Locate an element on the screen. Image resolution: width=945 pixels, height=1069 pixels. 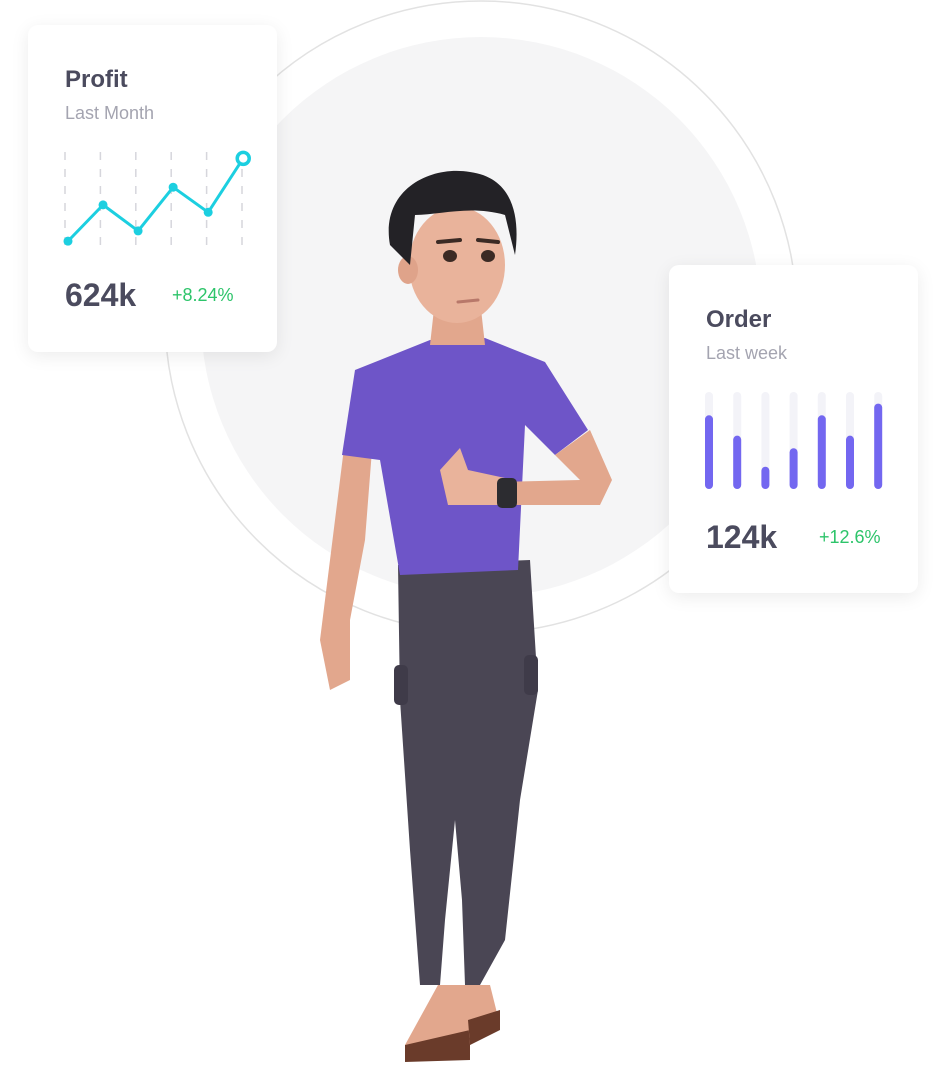
order-title: Order is located at coordinates (739, 319).